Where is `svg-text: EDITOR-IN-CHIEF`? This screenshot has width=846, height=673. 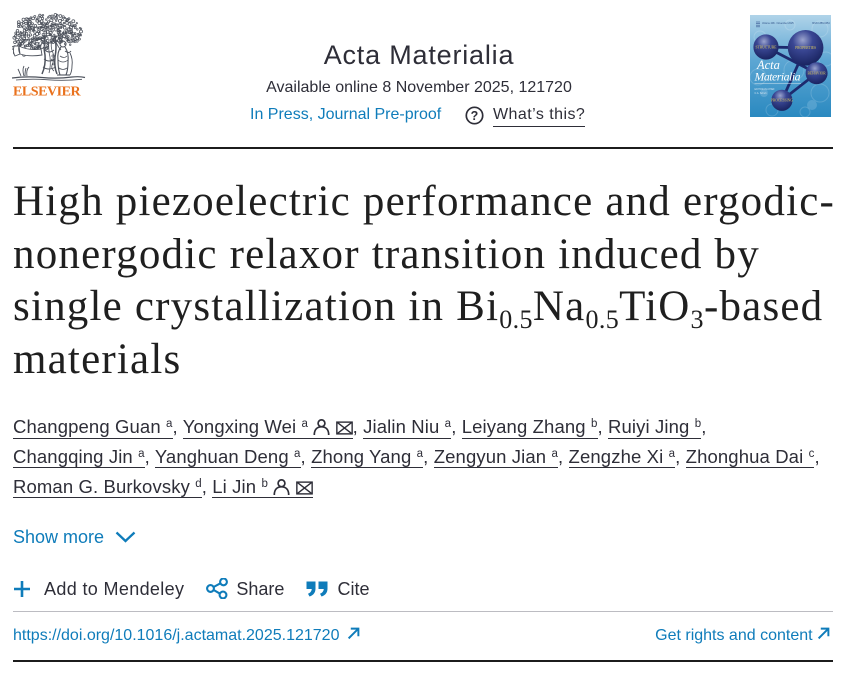
svg-text: EDITOR-IN-CHIEF is located at coordinates (765, 89).